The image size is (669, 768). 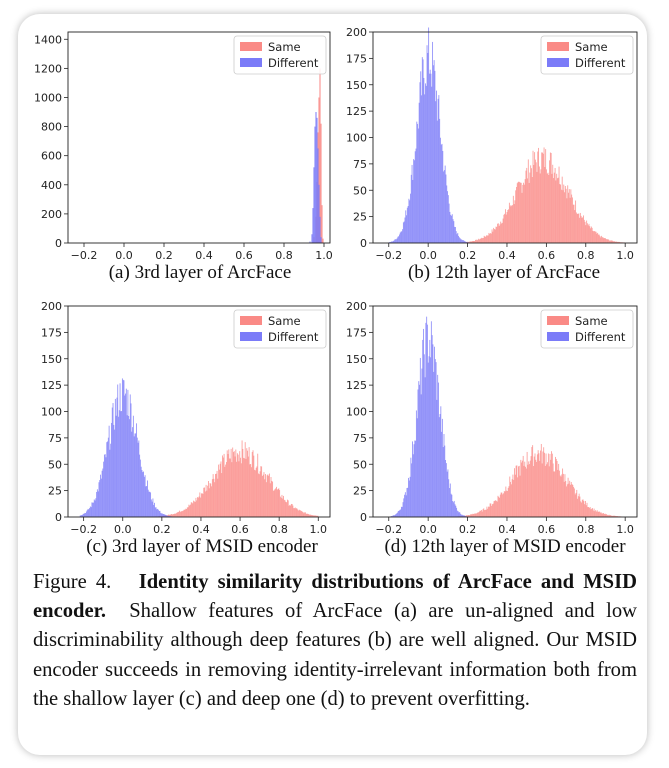 What do you see at coordinates (356, 32) in the screenshot?
I see `y-tick-label: 200` at bounding box center [356, 32].